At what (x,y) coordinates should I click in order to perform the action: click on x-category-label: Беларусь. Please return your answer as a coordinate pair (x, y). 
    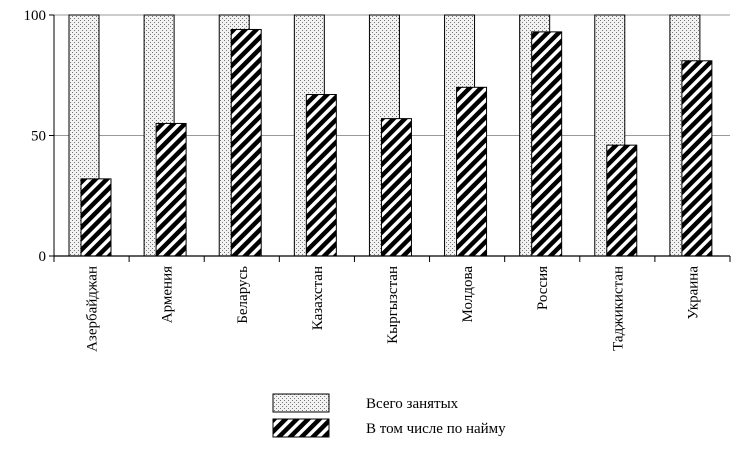
    Looking at the image, I should click on (243, 295).